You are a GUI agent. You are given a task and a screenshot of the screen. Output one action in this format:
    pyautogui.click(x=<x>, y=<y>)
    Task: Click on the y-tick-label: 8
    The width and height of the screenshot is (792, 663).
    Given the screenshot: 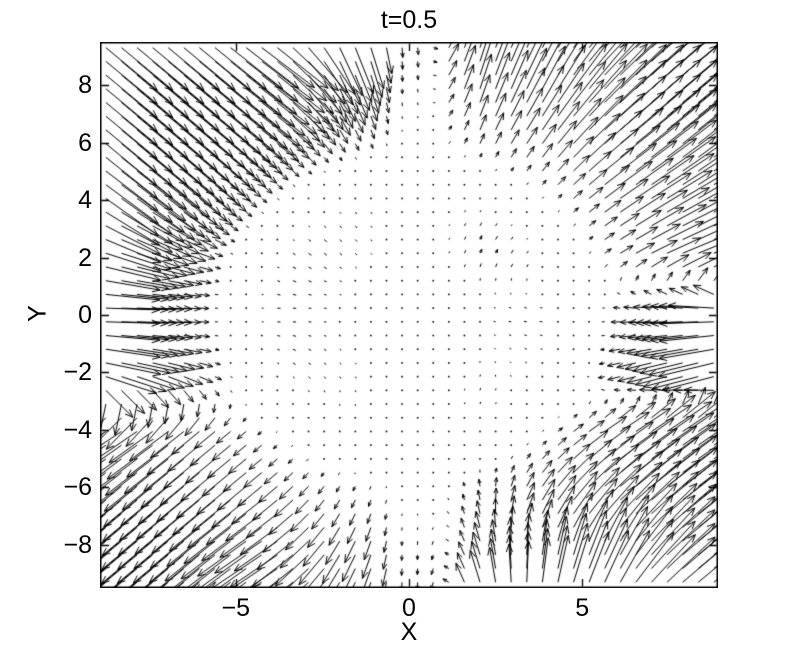 What is the action you would take?
    pyautogui.click(x=85, y=85)
    